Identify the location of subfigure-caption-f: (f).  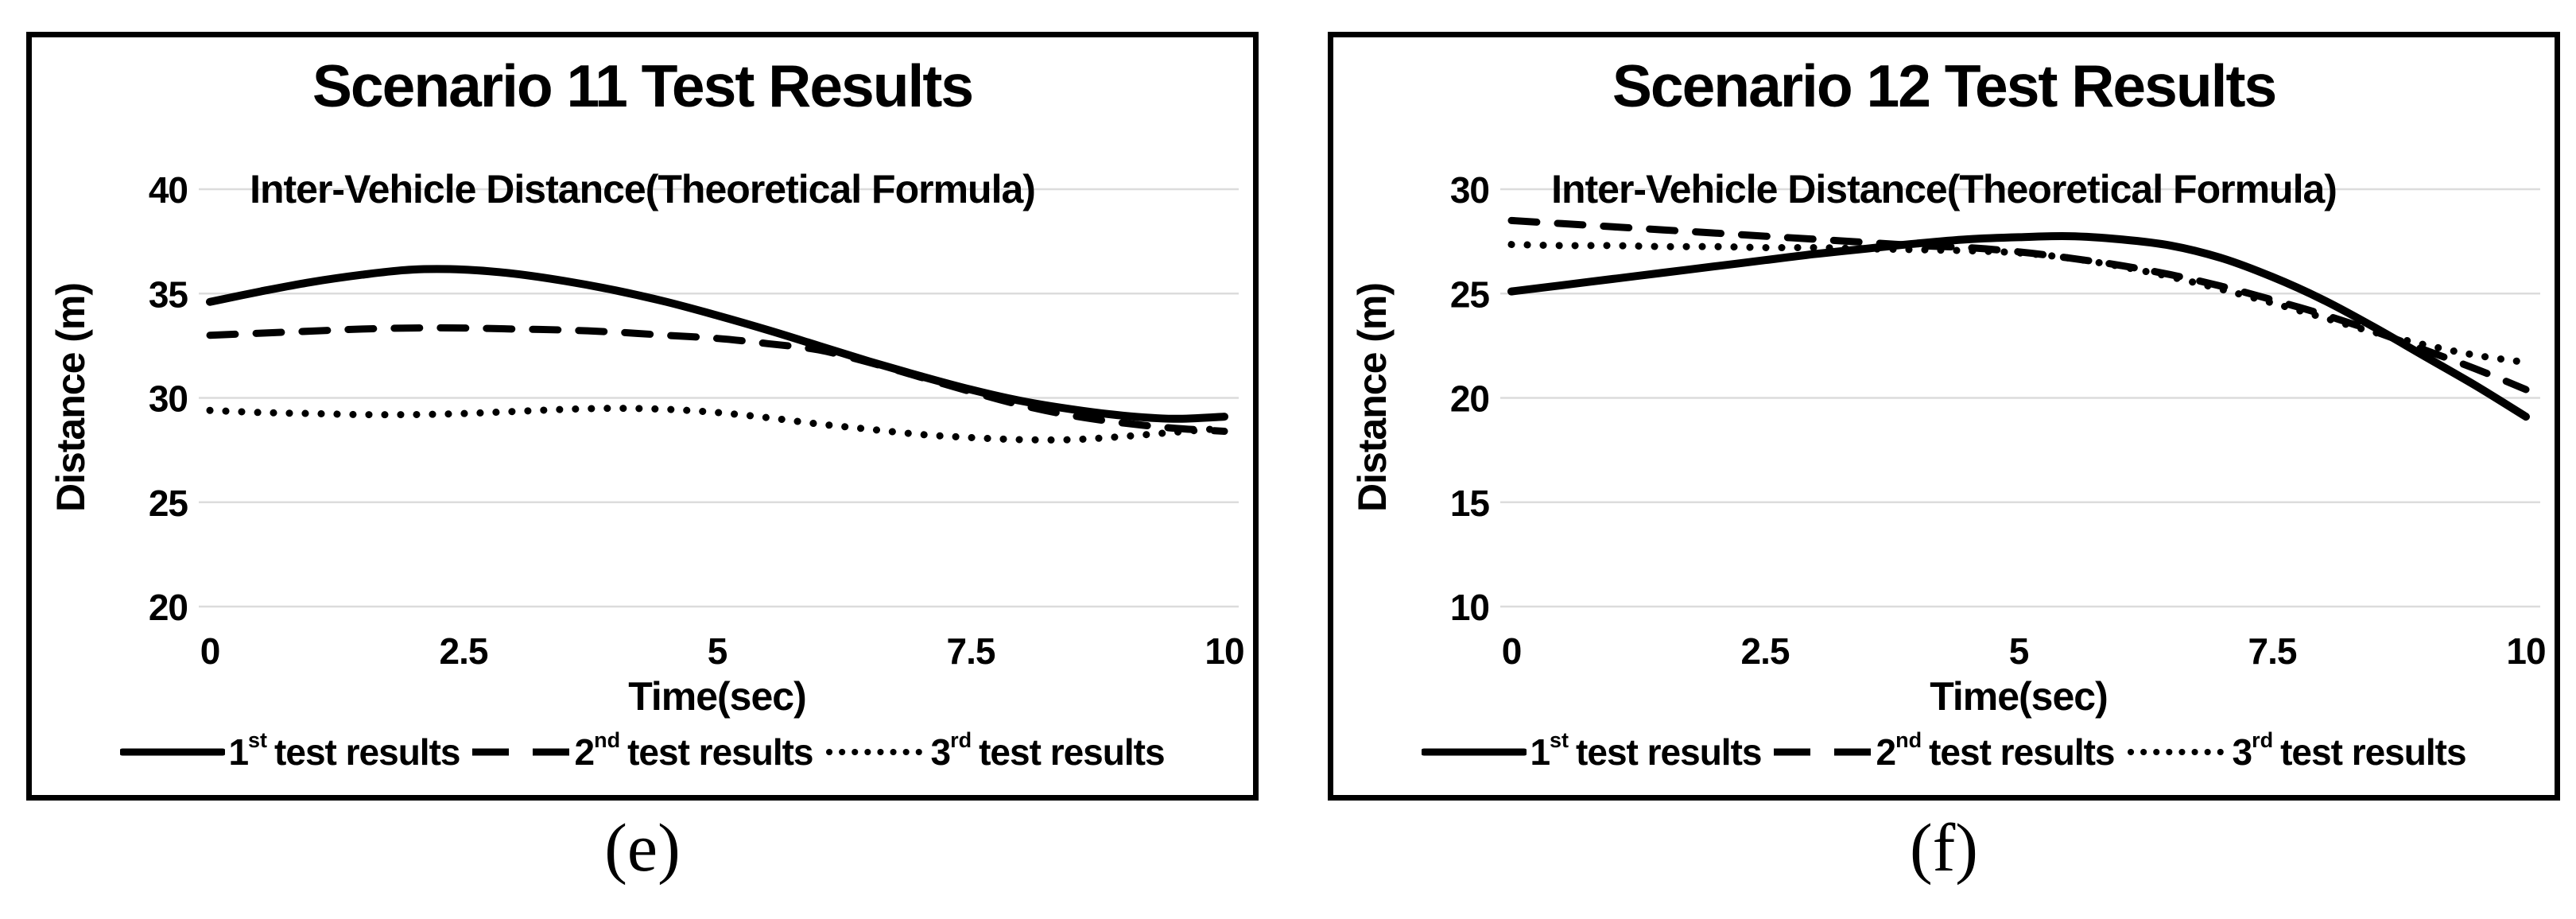
(1944, 847).